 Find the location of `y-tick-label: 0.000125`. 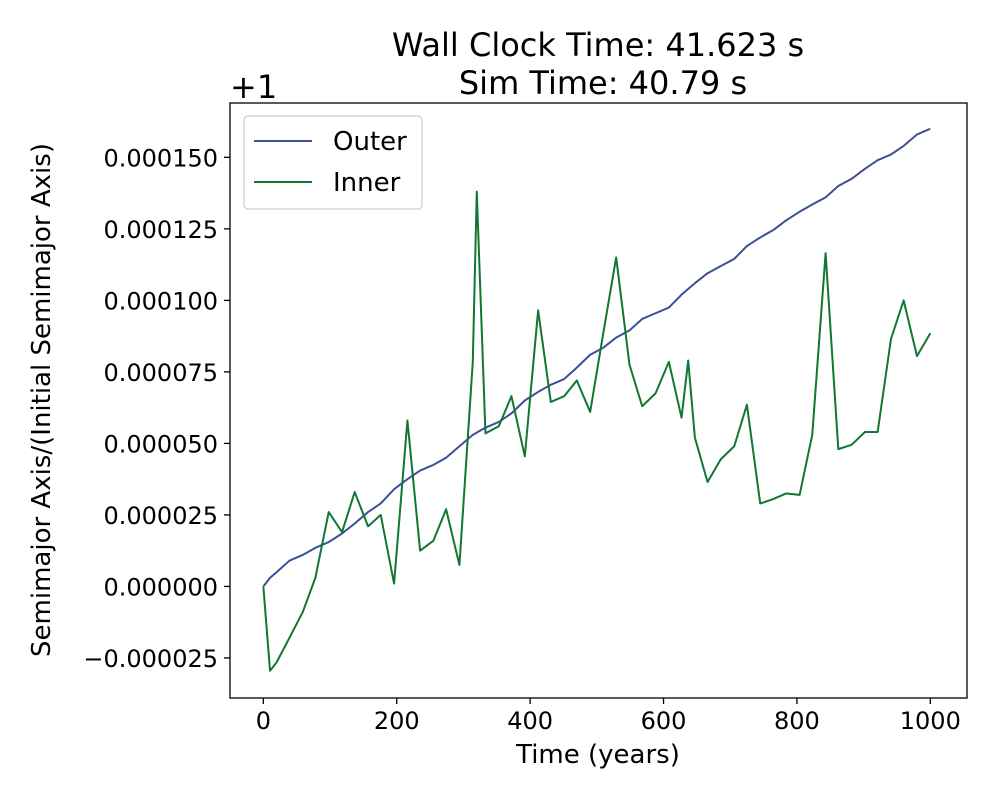

y-tick-label: 0.000125 is located at coordinates (160, 230).